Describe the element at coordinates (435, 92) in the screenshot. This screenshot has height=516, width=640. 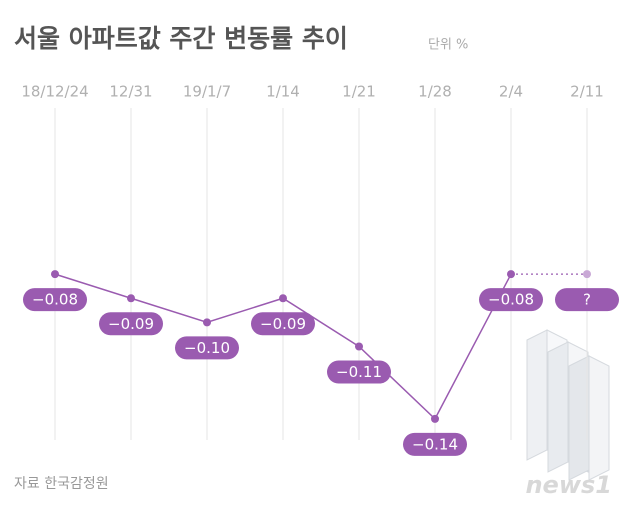
I see `x-tick-label: 1/28` at that location.